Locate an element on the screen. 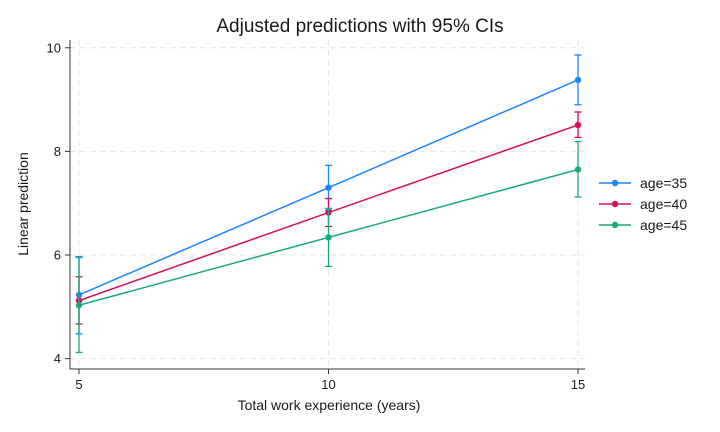  y-tick-label: 8 is located at coordinates (57, 151).